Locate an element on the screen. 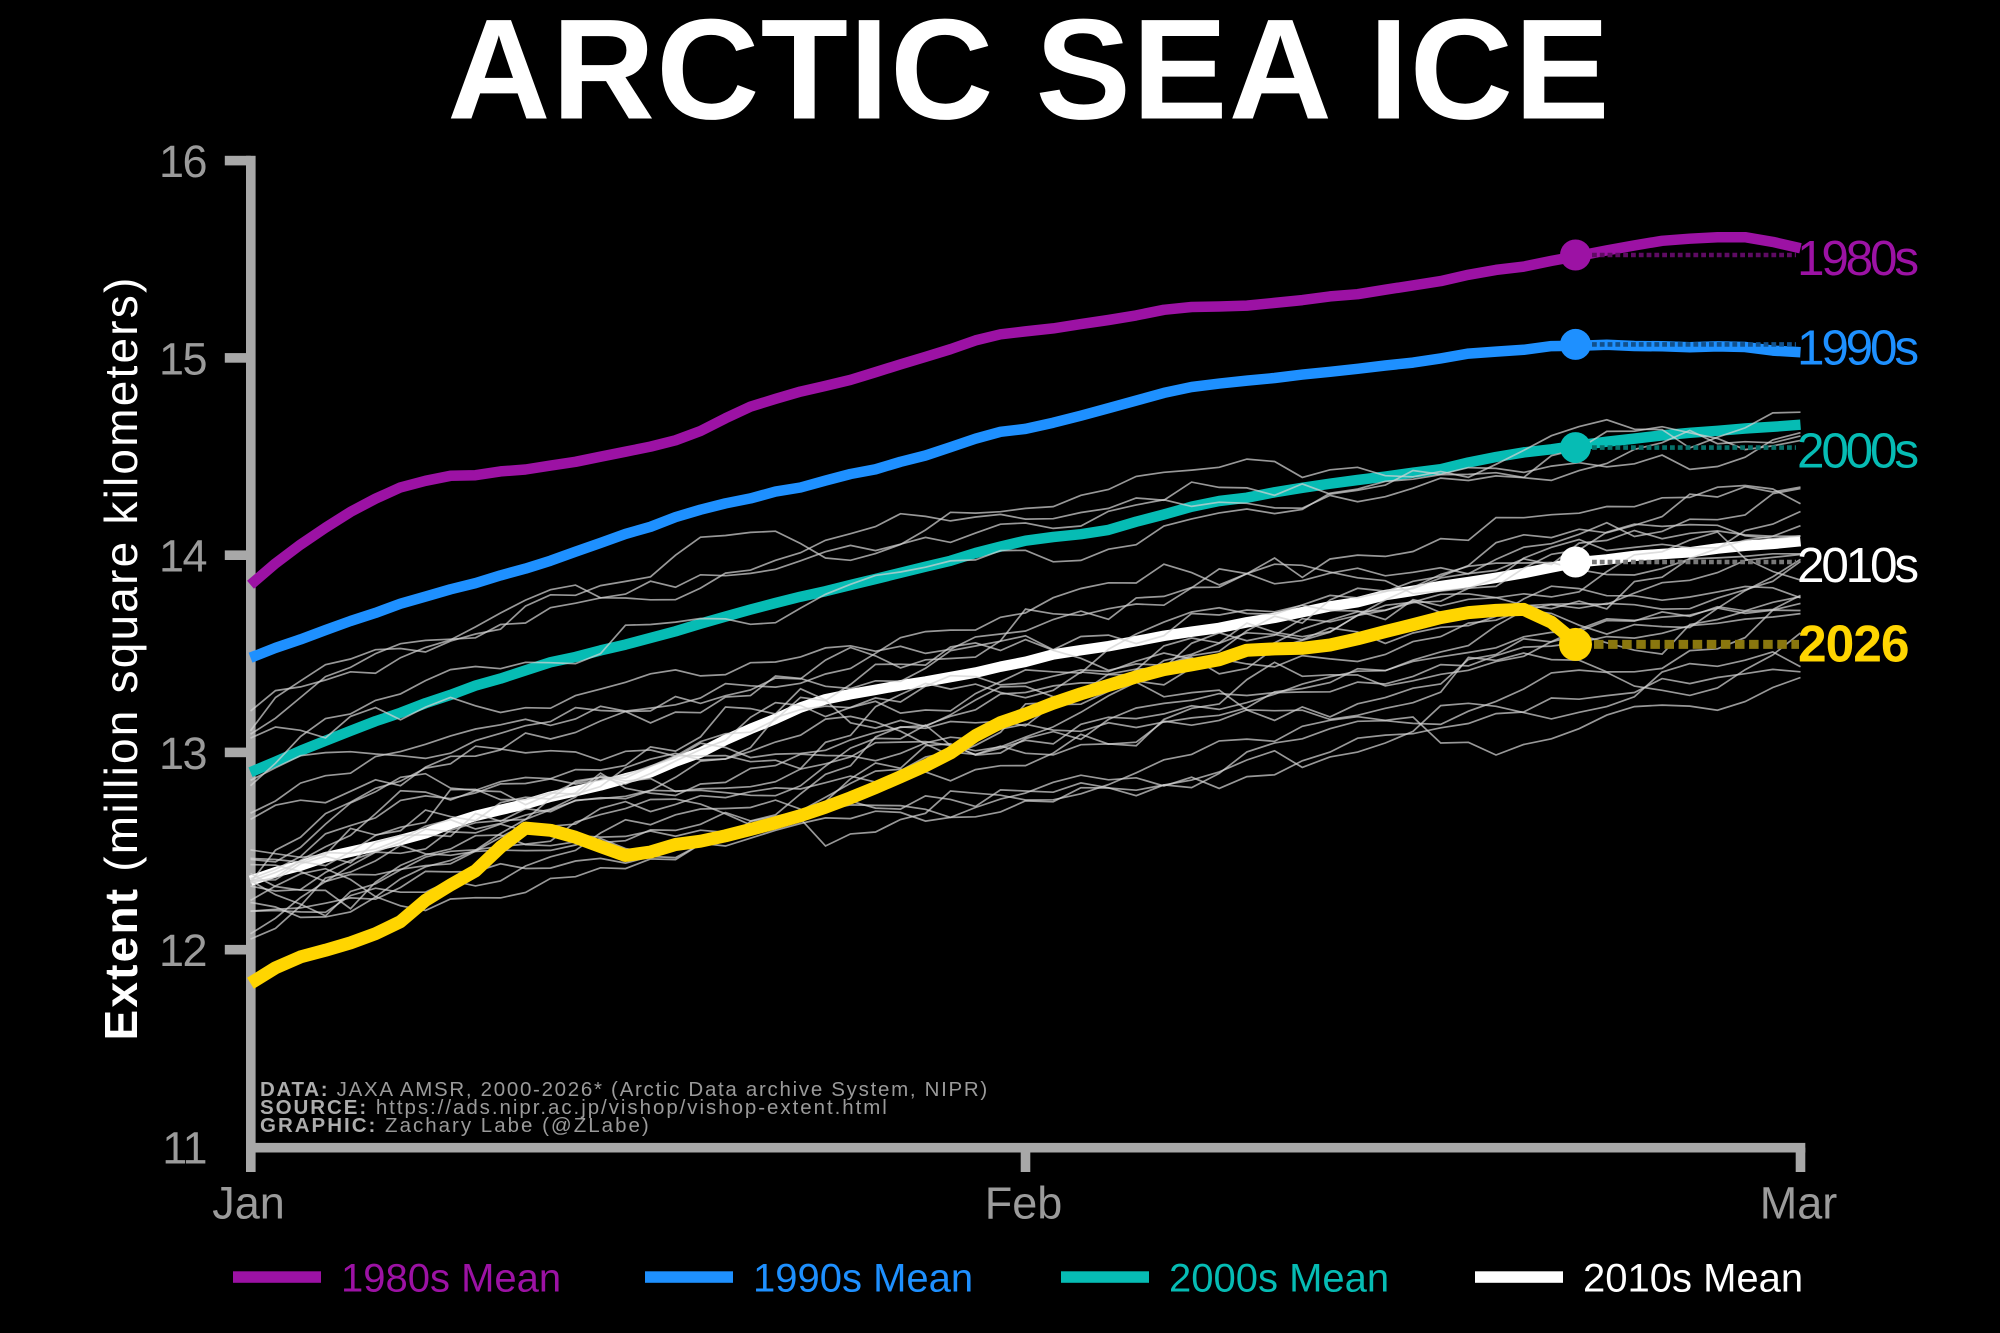  svg-text: 13 is located at coordinates (183, 753).